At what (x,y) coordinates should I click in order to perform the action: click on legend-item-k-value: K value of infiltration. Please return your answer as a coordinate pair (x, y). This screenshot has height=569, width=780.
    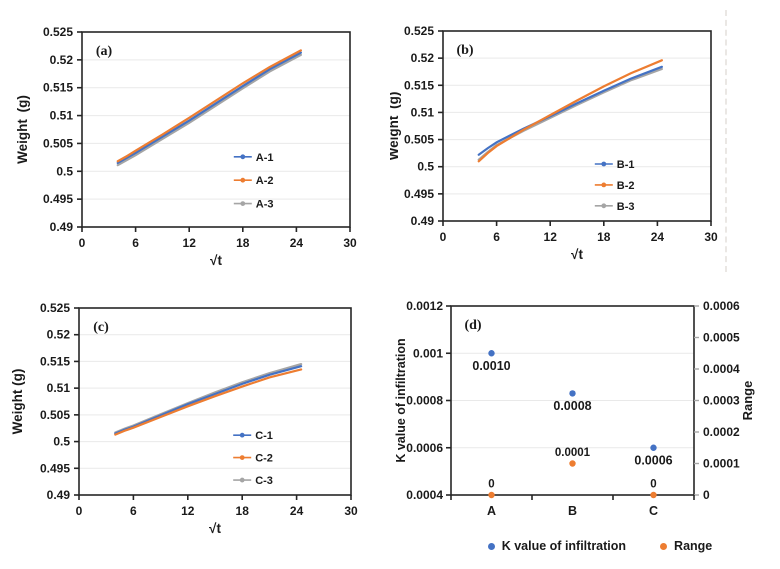
    Looking at the image, I should click on (557, 546).